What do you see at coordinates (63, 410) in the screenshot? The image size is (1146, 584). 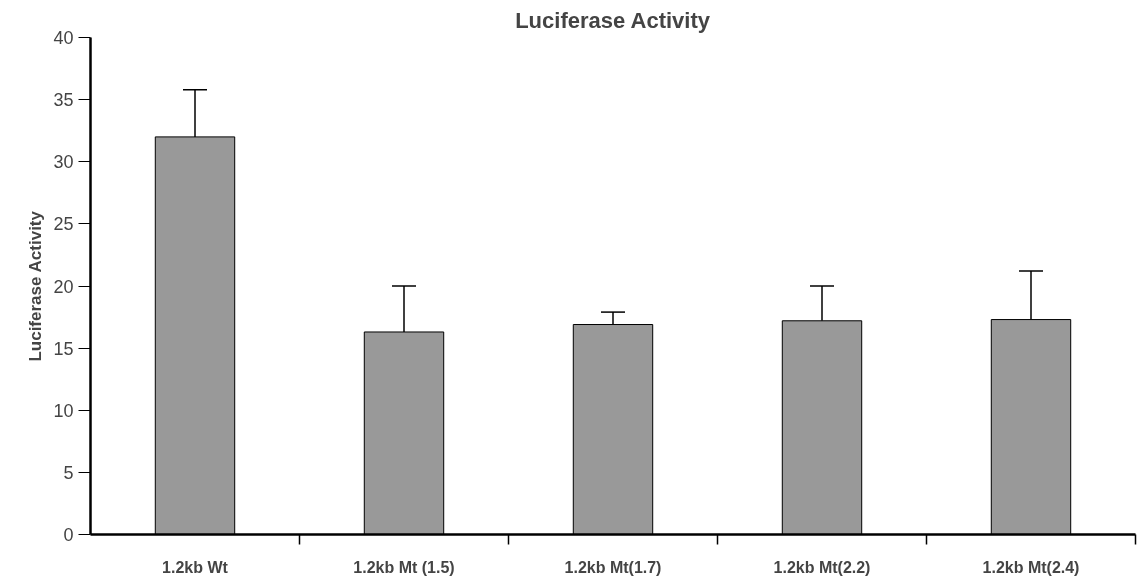 I see `y-tick-label: 10` at bounding box center [63, 410].